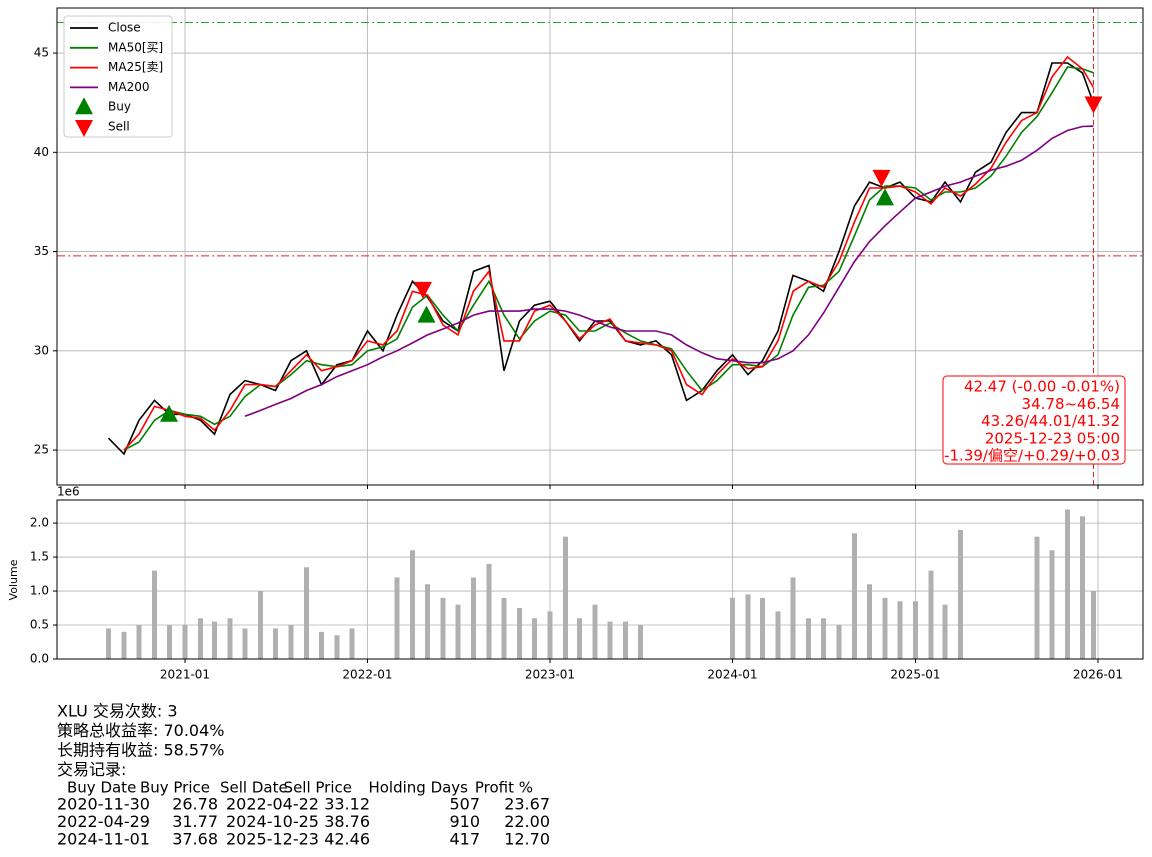 This screenshot has height=857, width=1152. Describe the element at coordinates (1042, 387) in the screenshot. I see `annotation-text: 42.47 (-0.00 -0.01%)` at that location.